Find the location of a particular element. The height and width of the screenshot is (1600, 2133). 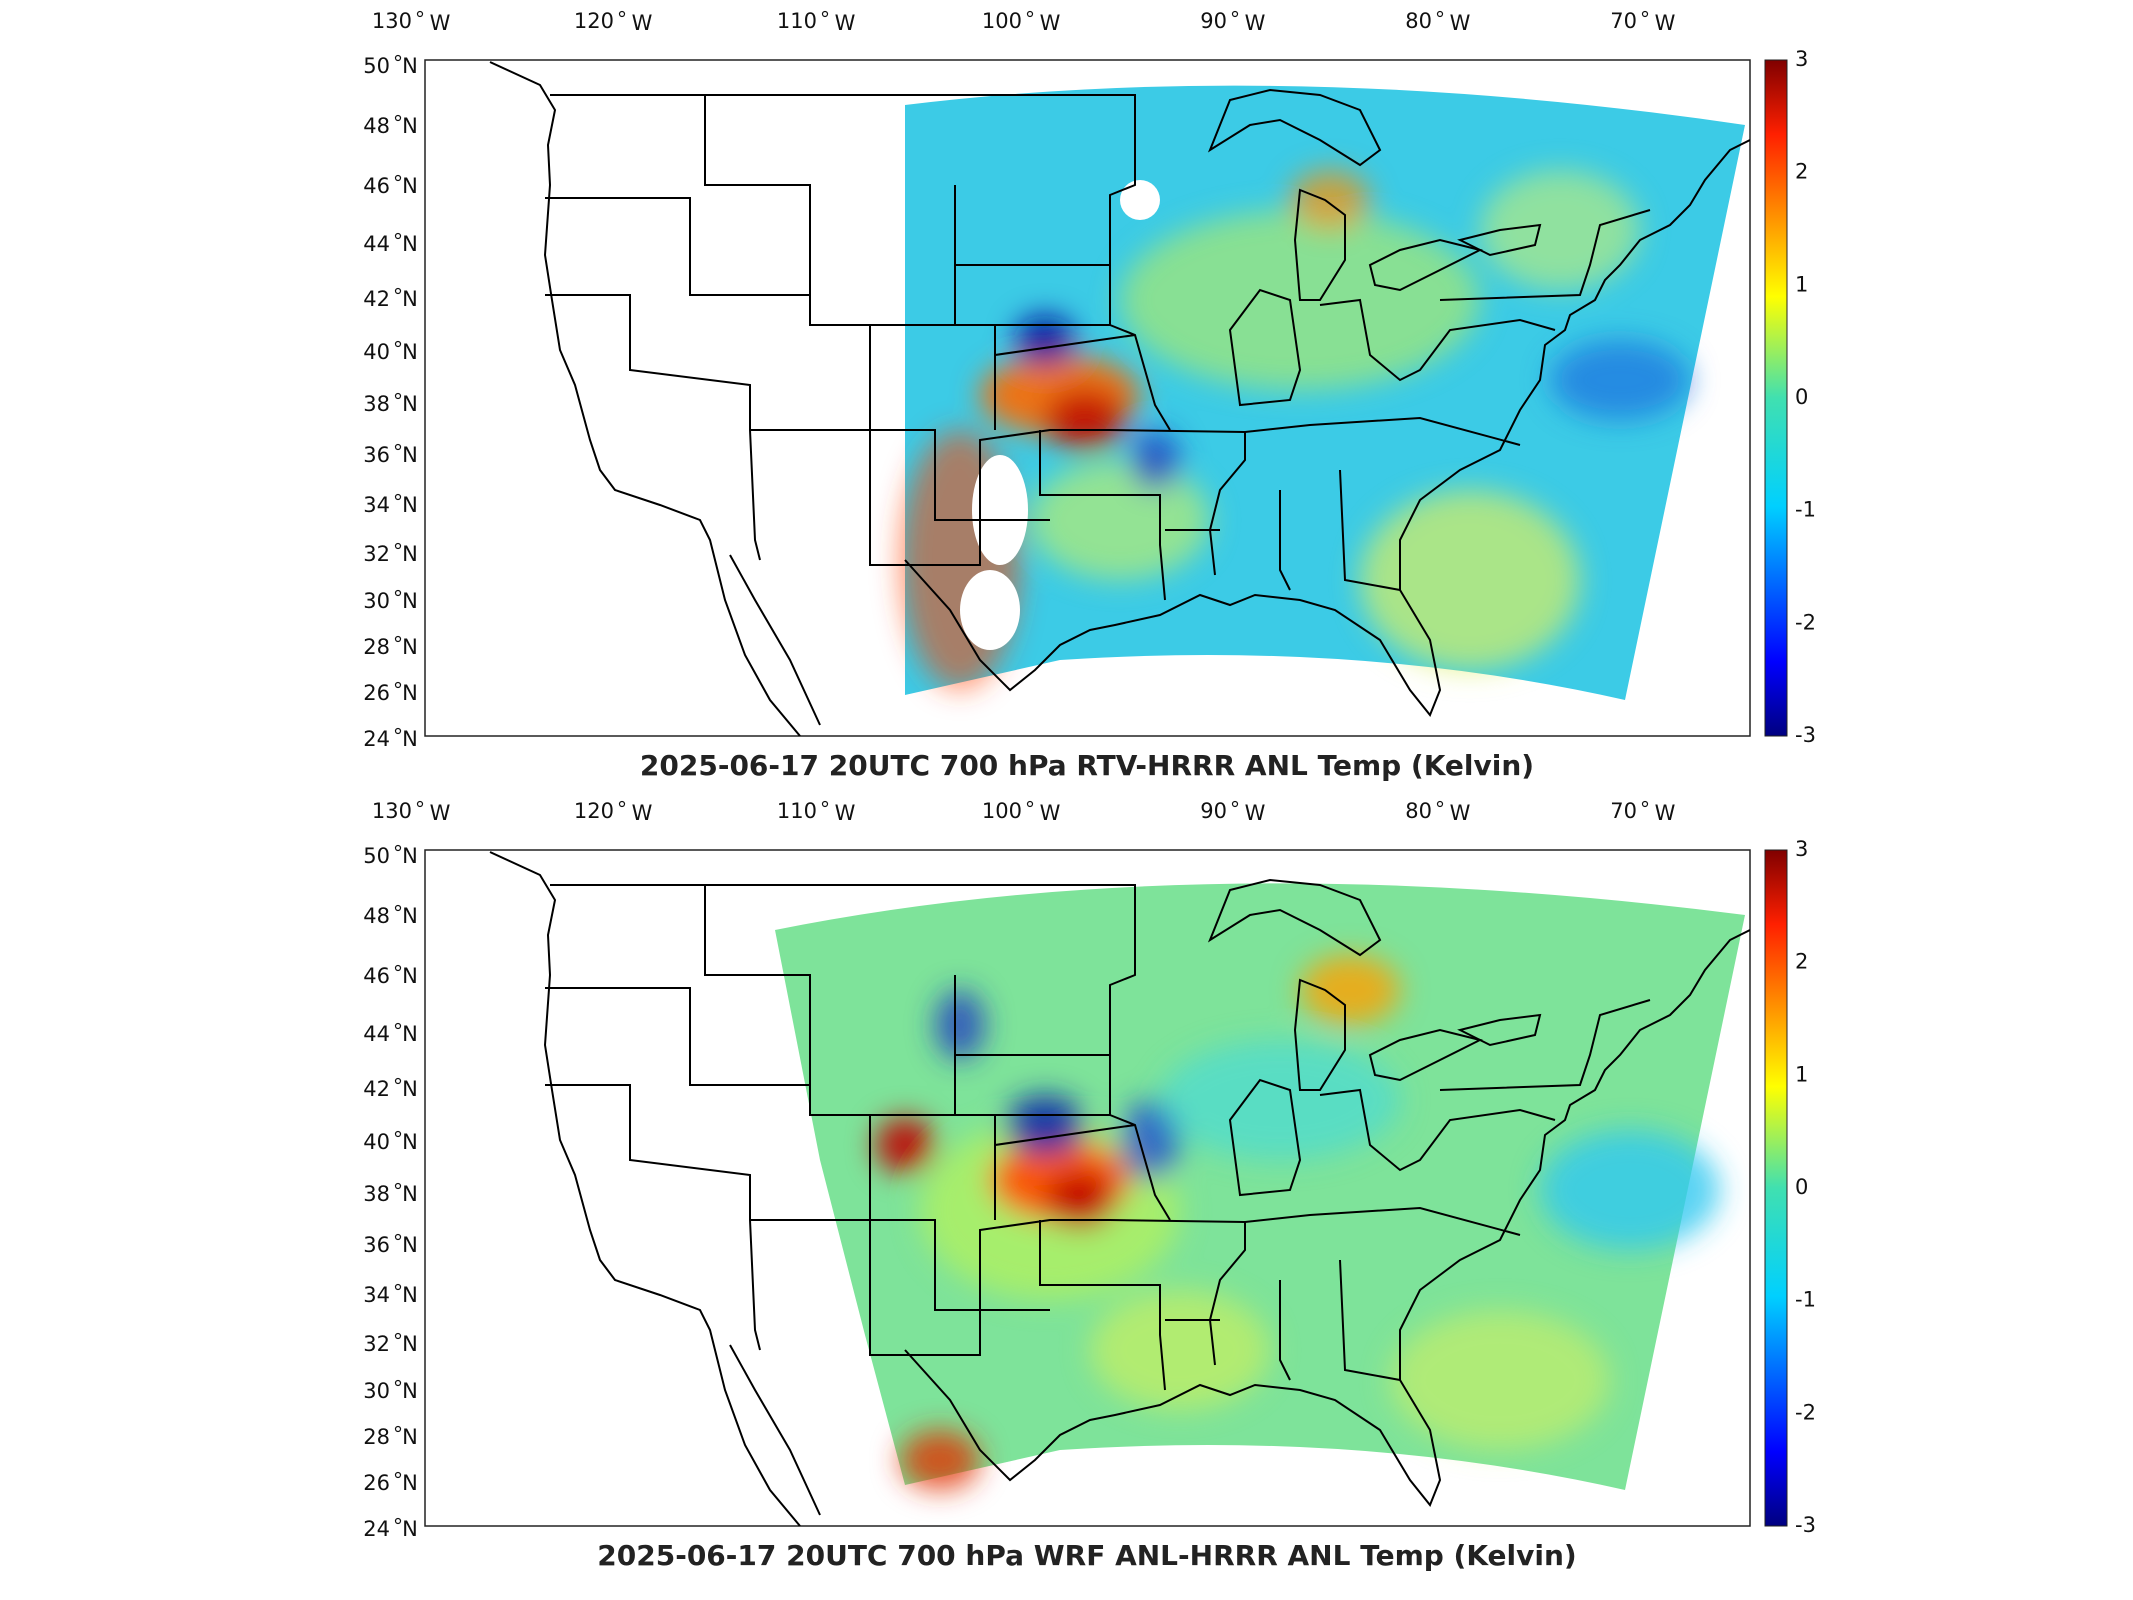

colorbar-tick-label: -3 is located at coordinates (1805, 1525).